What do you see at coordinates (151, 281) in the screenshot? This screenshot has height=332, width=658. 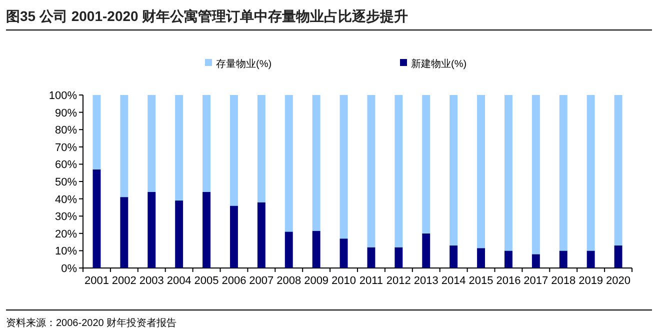 I see `x-tick-label: 2003` at bounding box center [151, 281].